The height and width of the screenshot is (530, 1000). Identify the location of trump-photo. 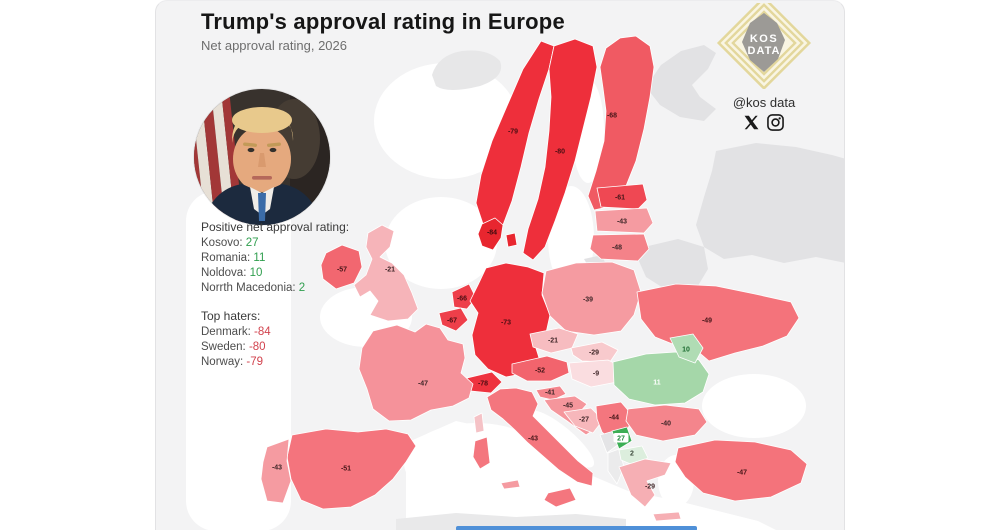
(262, 157).